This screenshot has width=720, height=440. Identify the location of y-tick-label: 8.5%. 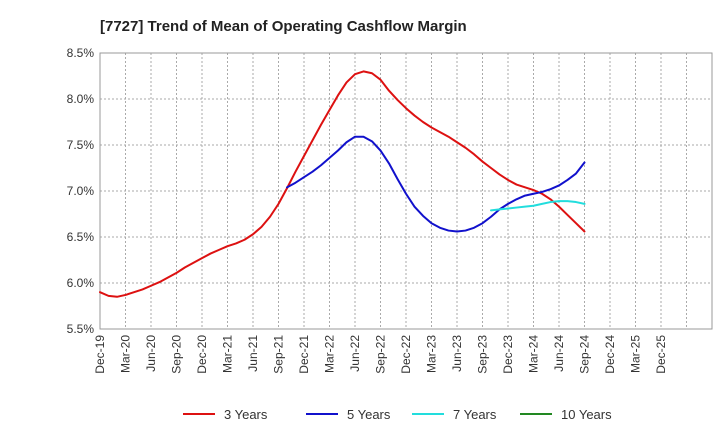
(81, 53).